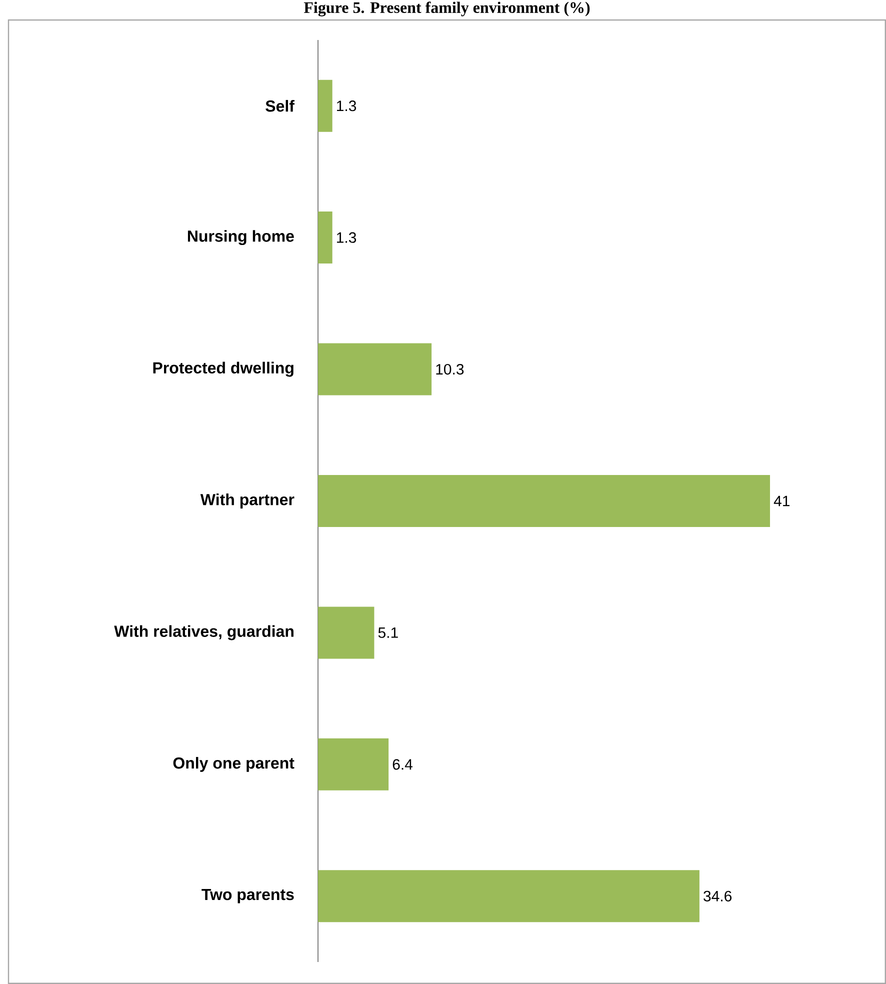  I want to click on chart-title: Figure 5. Present family environment (%), so click(447, 9).